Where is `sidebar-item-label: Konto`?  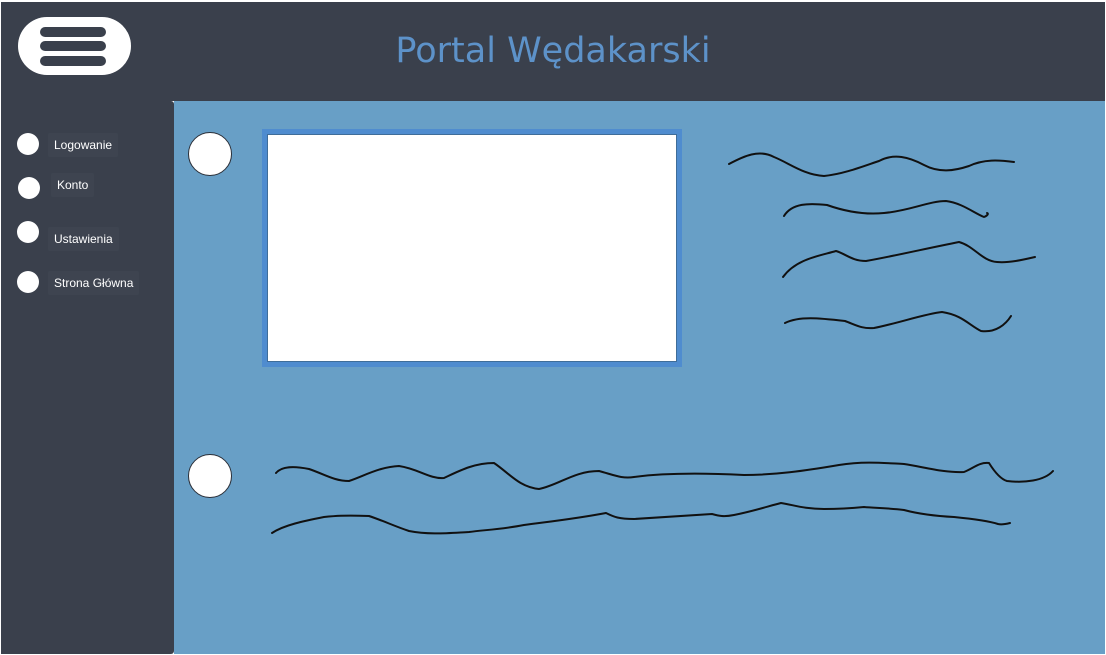
sidebar-item-label: Konto is located at coordinates (73, 185).